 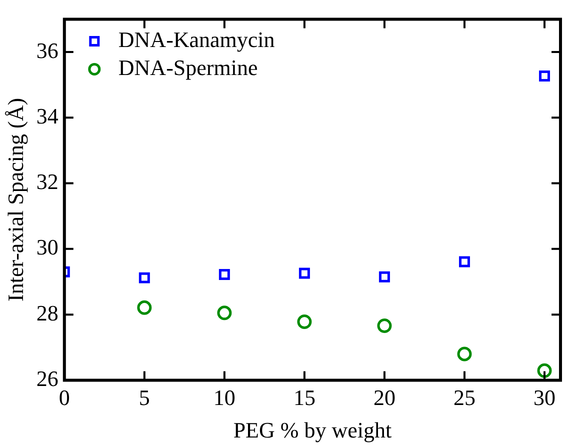 I want to click on x-tick-label: 0, so click(x=64, y=397).